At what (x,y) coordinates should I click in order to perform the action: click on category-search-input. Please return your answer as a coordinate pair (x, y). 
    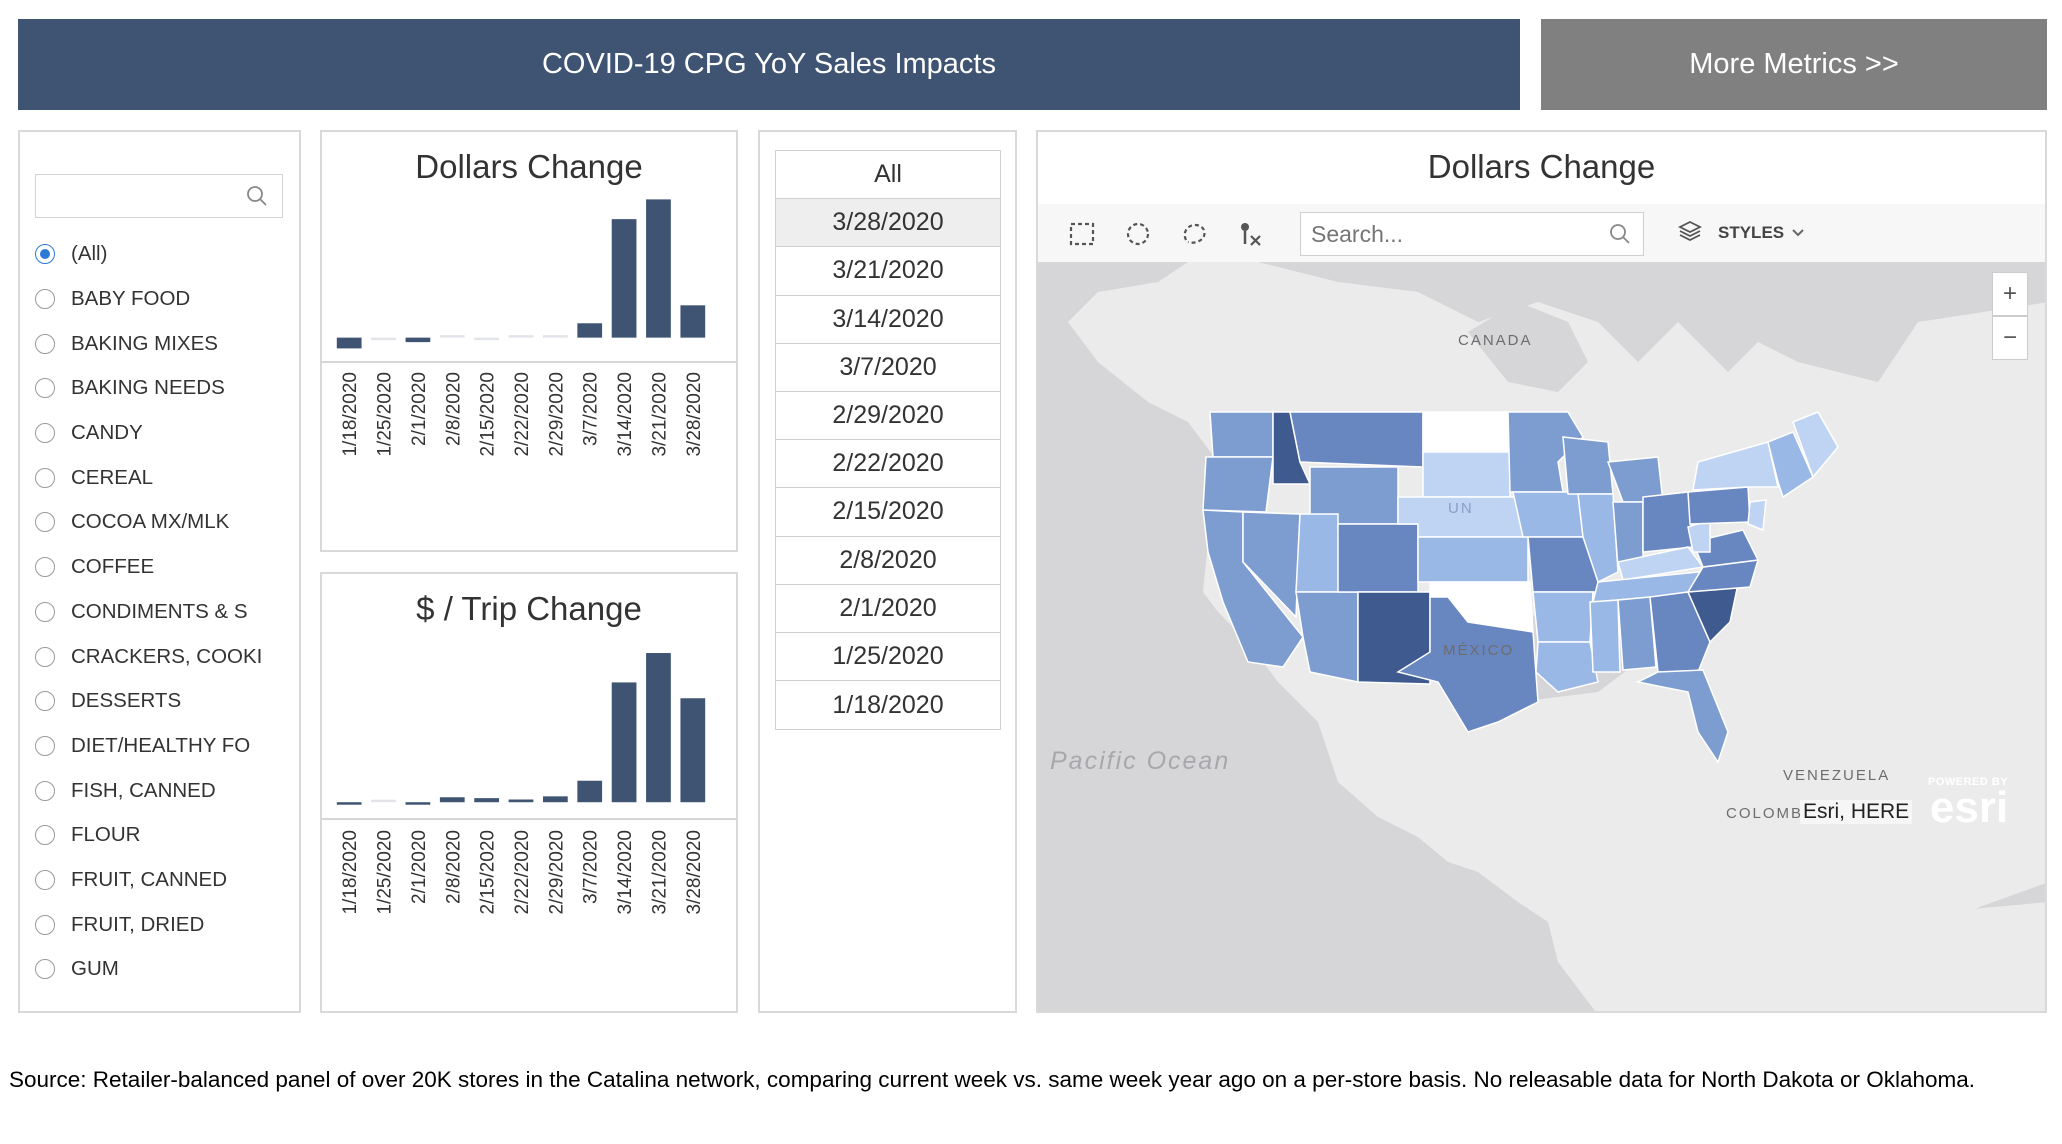
    Looking at the image, I should click on (136, 195).